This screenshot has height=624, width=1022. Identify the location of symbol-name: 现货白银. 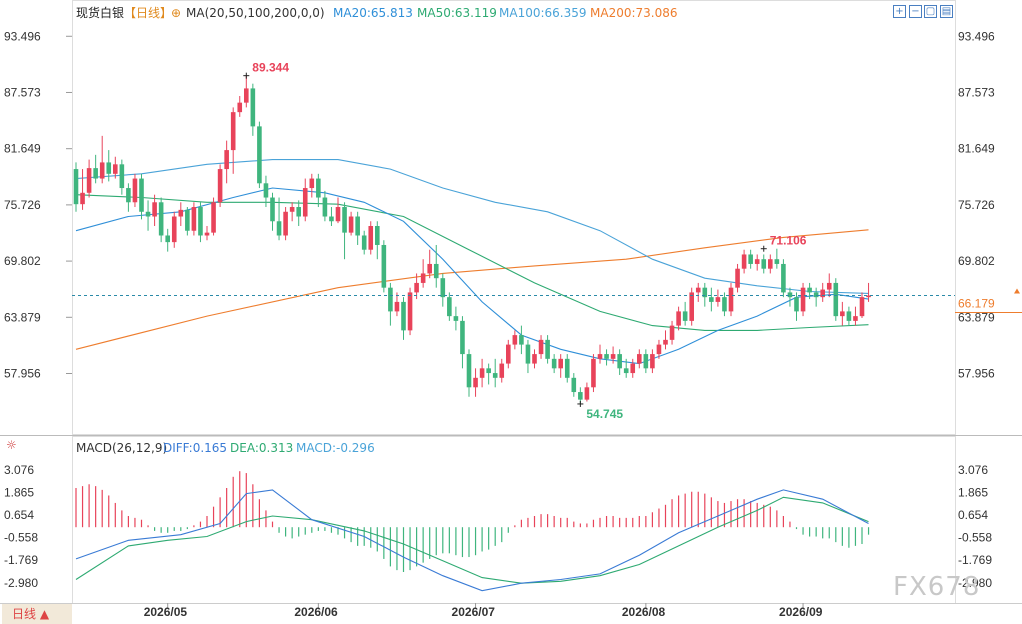
(100, 12).